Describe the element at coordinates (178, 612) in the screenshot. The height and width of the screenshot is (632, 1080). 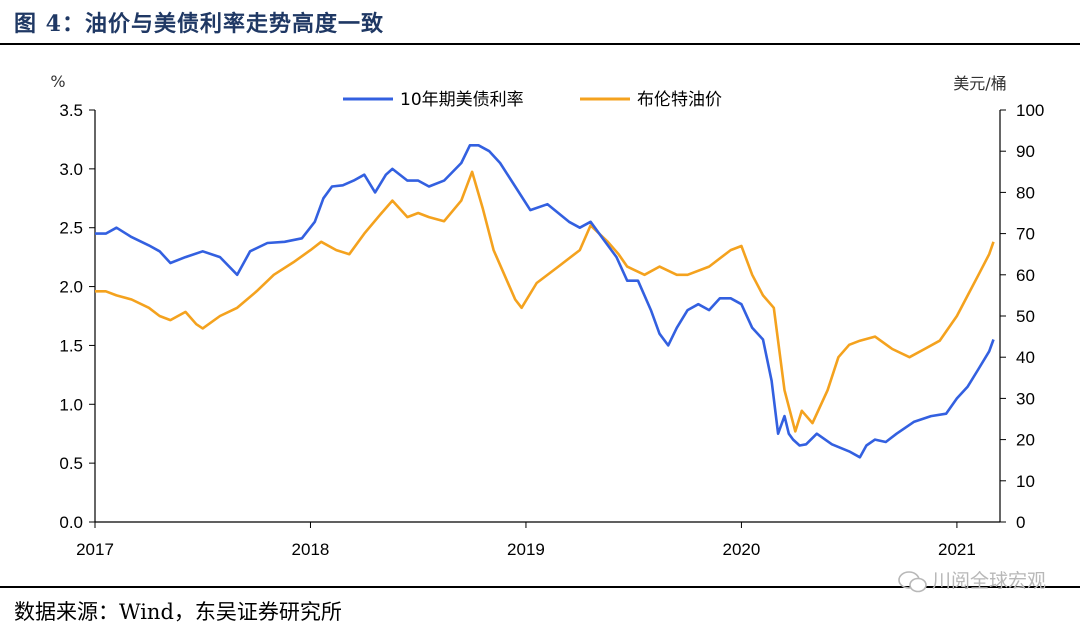
I see `source-note: 数据来源：Wind，东吴证券研究所` at that location.